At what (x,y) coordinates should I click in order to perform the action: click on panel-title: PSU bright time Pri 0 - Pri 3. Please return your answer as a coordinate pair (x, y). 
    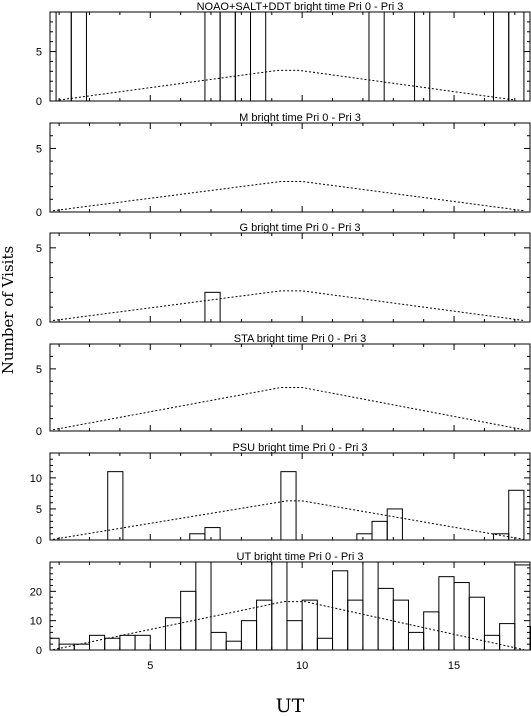
    Looking at the image, I should click on (299, 448).